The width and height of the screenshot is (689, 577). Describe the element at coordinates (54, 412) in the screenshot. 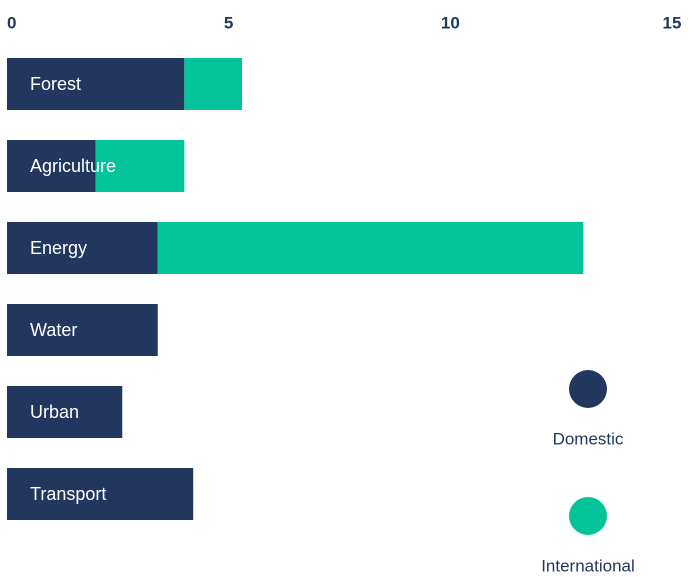

I see `category-label: Urban` at that location.